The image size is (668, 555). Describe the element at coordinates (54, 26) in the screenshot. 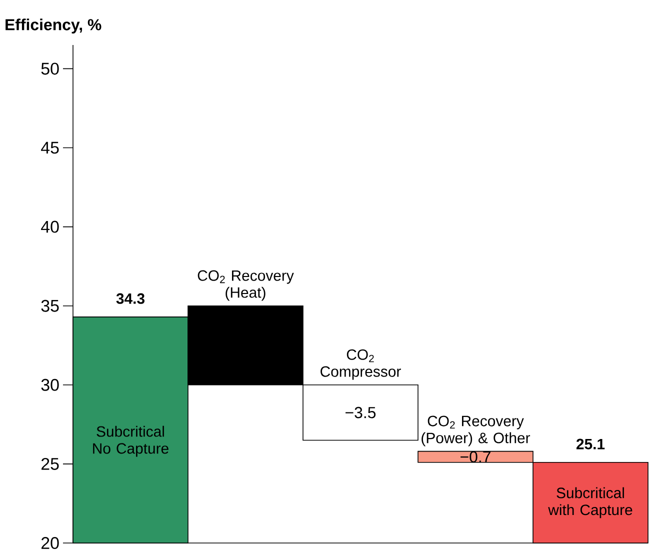

I see `y-axis-title: Efficiency, %` at that location.